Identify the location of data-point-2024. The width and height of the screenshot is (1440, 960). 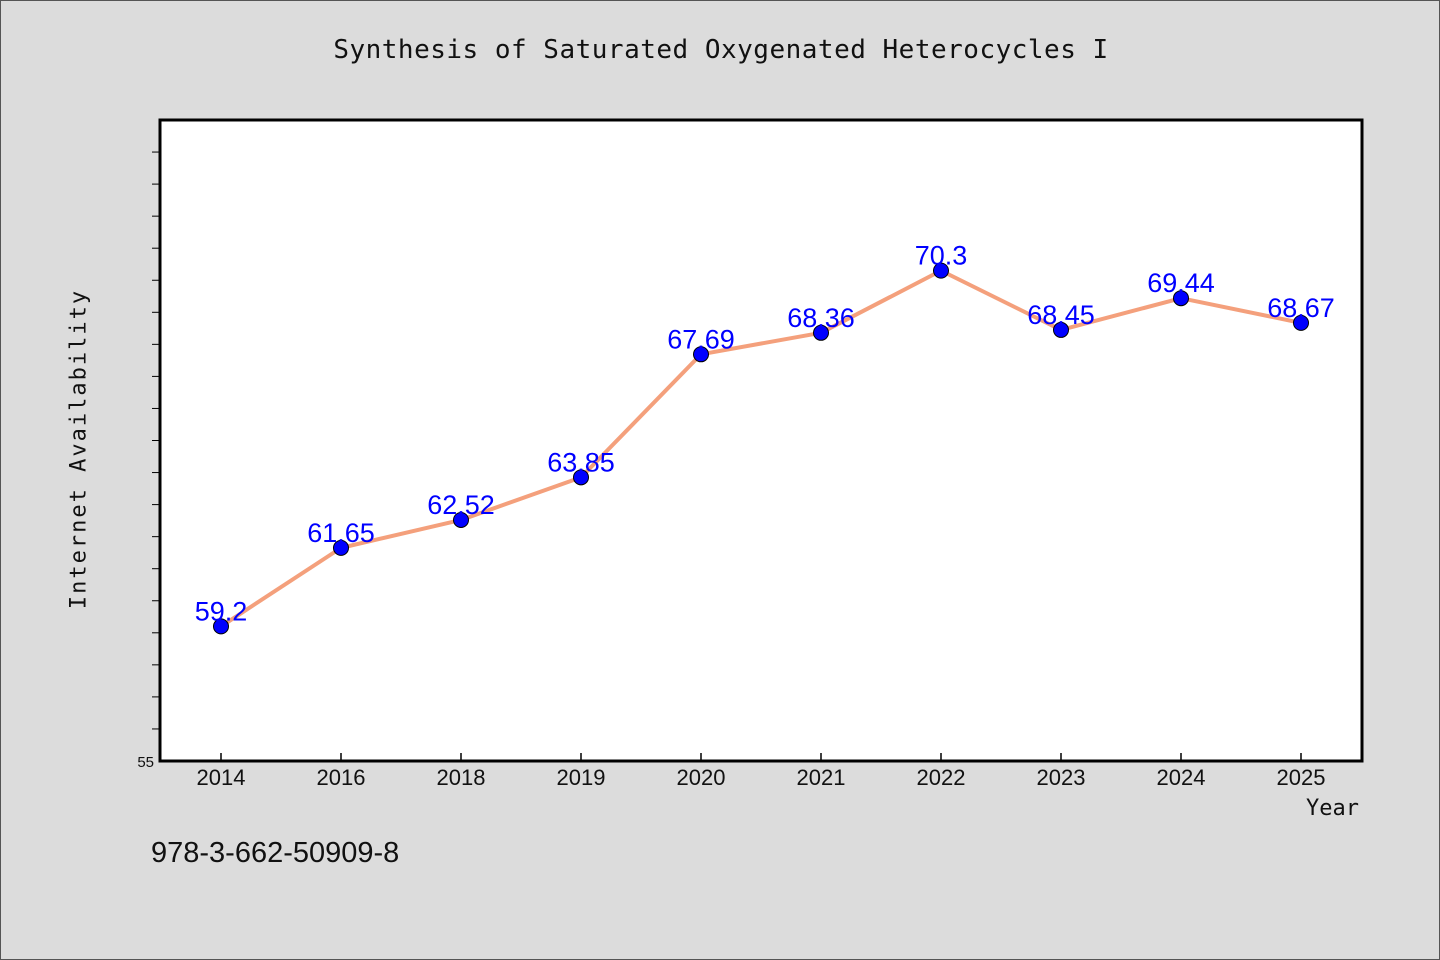
(1181, 298).